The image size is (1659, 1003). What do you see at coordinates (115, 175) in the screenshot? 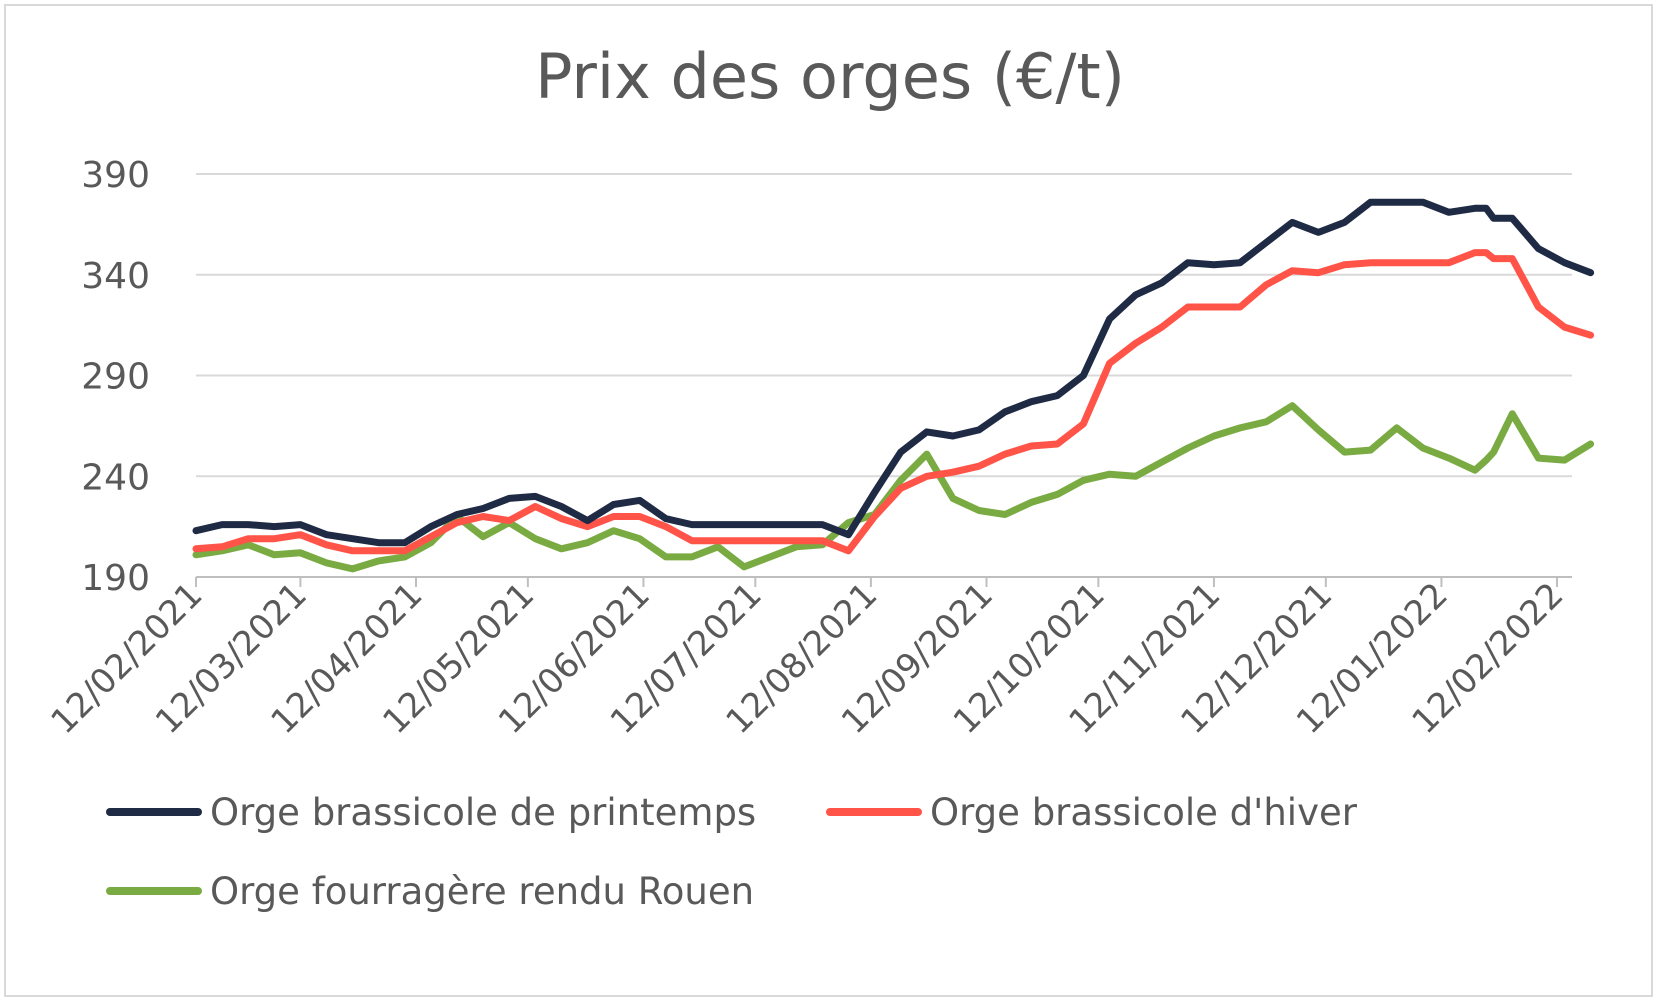
I see `y-tick-label: 390` at bounding box center [115, 175].